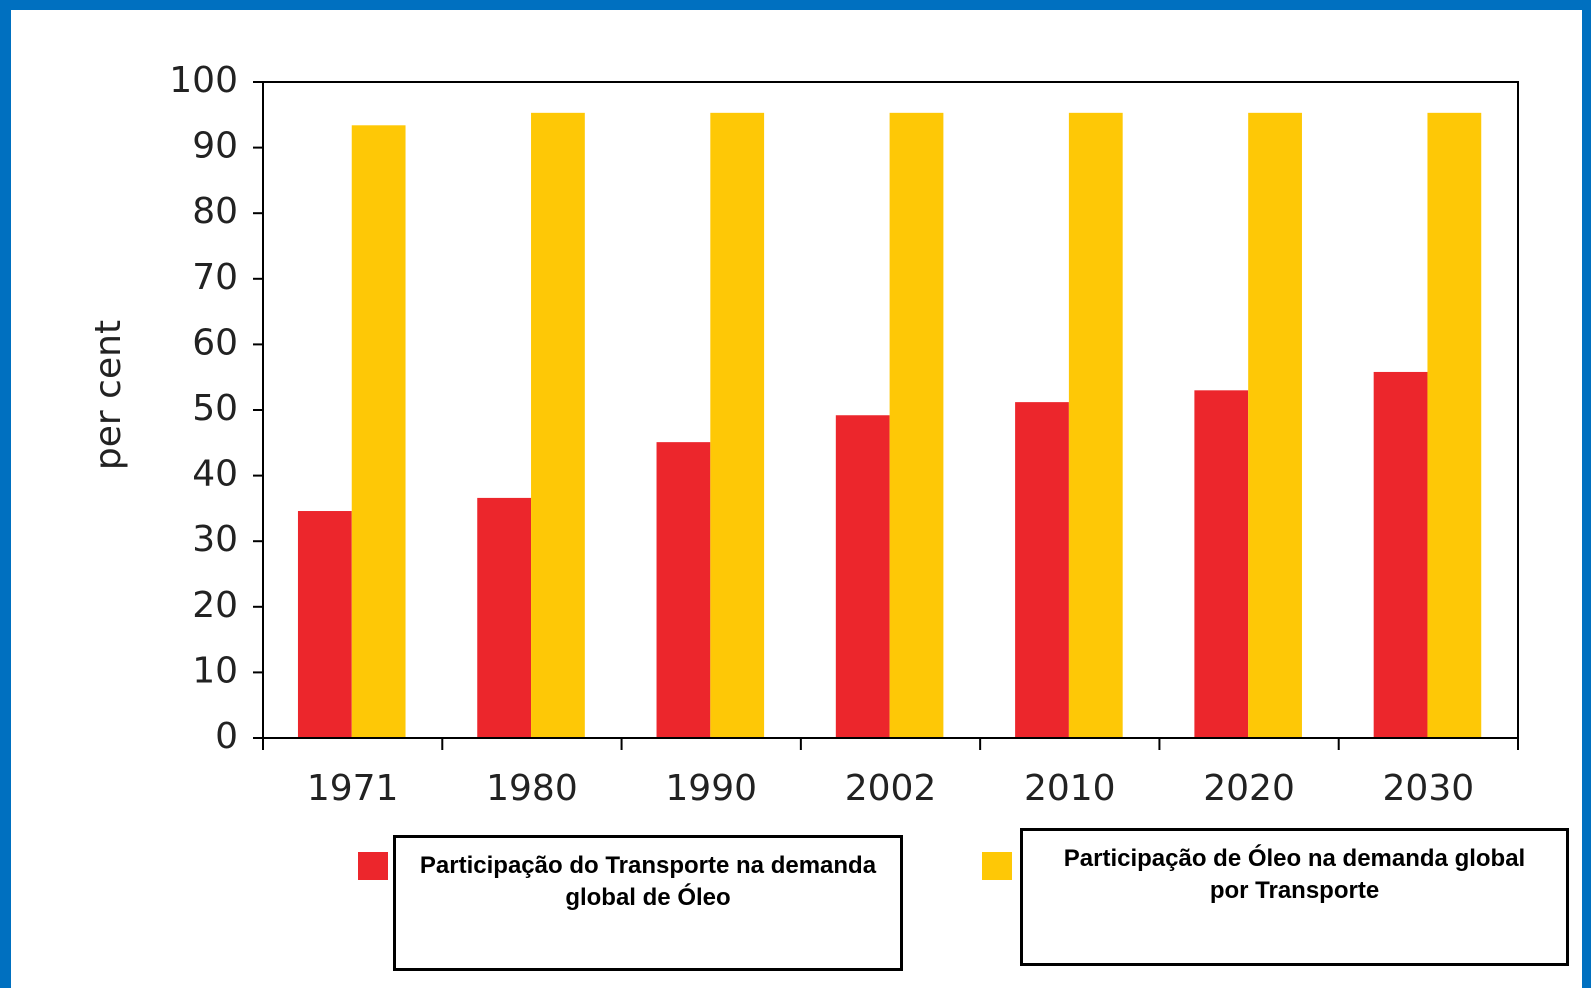 The height and width of the screenshot is (988, 1591). Describe the element at coordinates (532, 788) in the screenshot. I see `x-tick-label: 1980` at that location.